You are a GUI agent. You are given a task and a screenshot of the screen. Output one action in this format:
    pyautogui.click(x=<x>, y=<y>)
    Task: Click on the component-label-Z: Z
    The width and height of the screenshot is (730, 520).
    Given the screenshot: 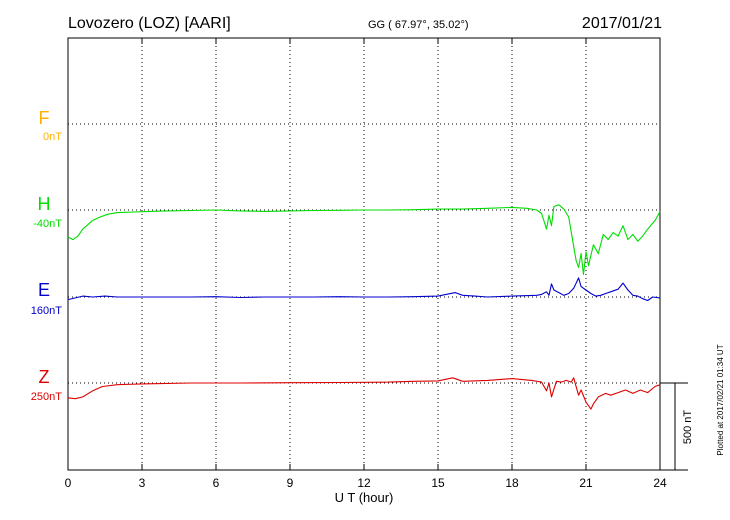 What is the action you would take?
    pyautogui.click(x=44, y=377)
    